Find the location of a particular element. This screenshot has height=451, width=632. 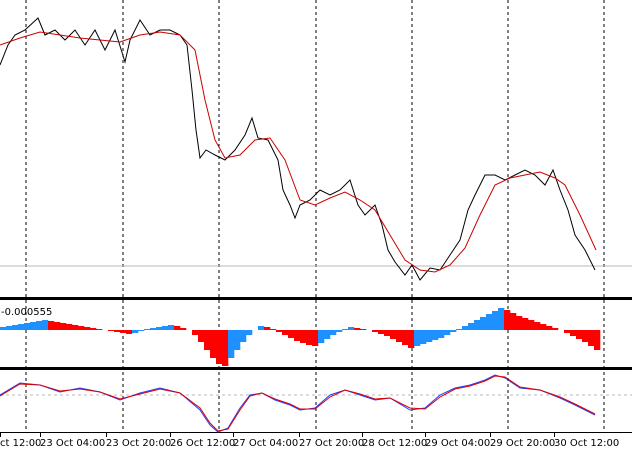

x-tick-label: ct 12:00 is located at coordinates (20, 443).